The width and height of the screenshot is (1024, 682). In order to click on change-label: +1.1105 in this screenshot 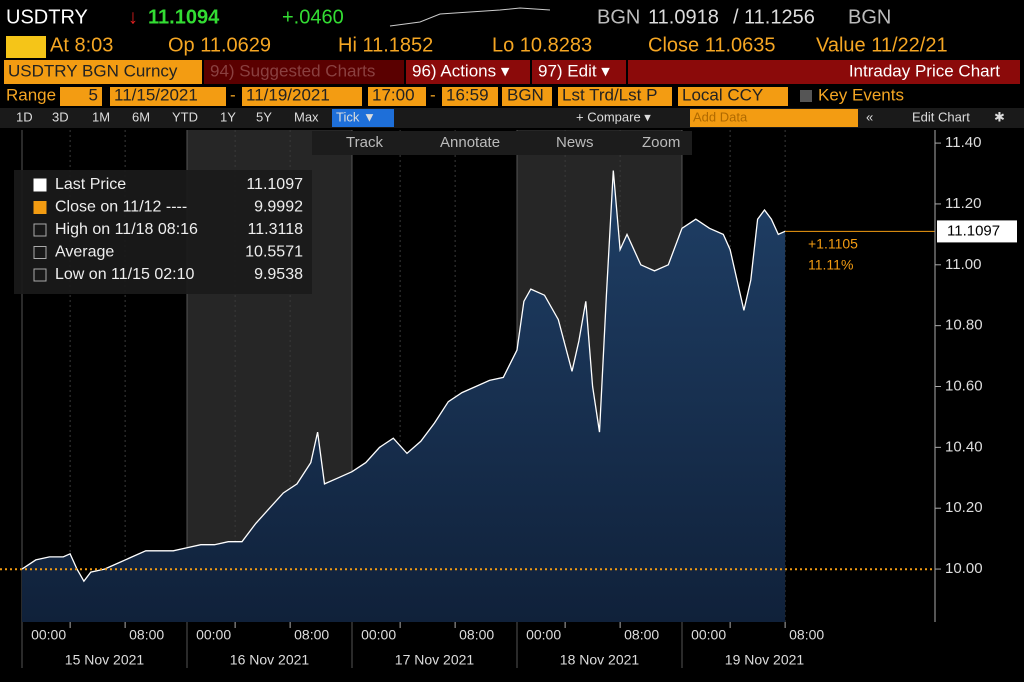, I will do `click(833, 244)`.